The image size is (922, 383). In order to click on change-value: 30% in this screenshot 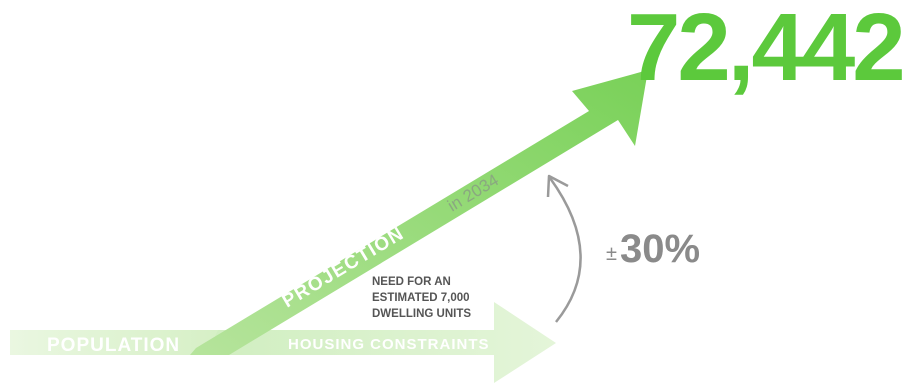, I will do `click(660, 249)`.